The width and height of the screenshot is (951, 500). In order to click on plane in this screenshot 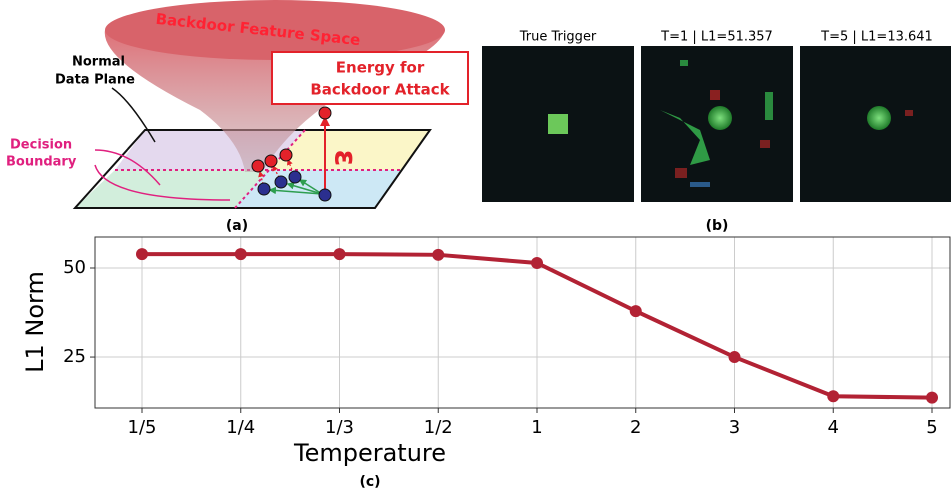, I will do `click(252, 169)`.